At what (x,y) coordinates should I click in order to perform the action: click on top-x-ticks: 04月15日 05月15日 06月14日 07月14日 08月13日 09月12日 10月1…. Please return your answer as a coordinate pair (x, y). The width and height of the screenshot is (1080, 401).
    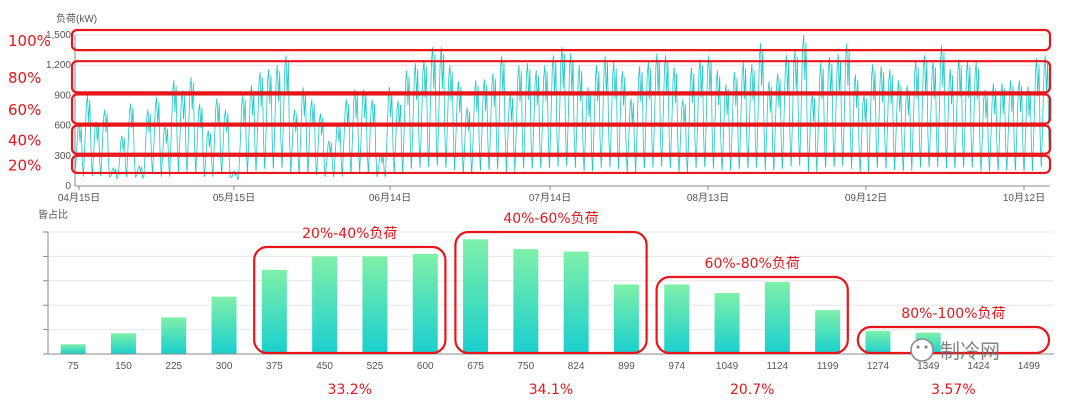
    Looking at the image, I should click on (551, 195).